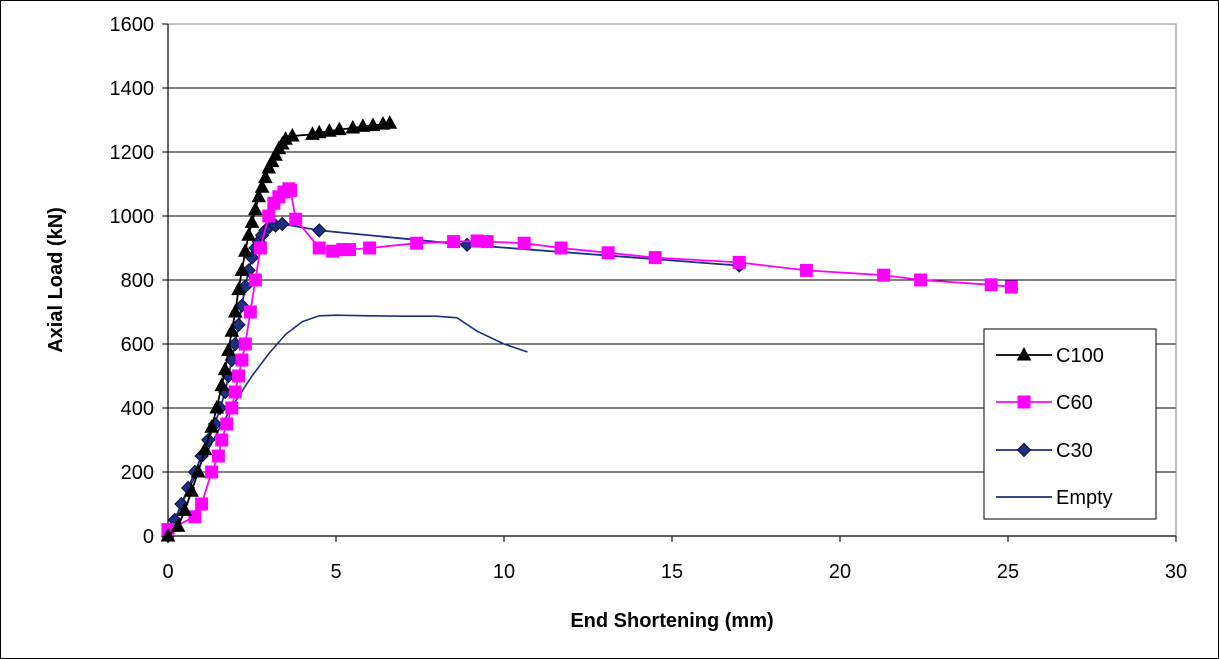 The width and height of the screenshot is (1219, 659). I want to click on legend-marker-c30, so click(1024, 450).